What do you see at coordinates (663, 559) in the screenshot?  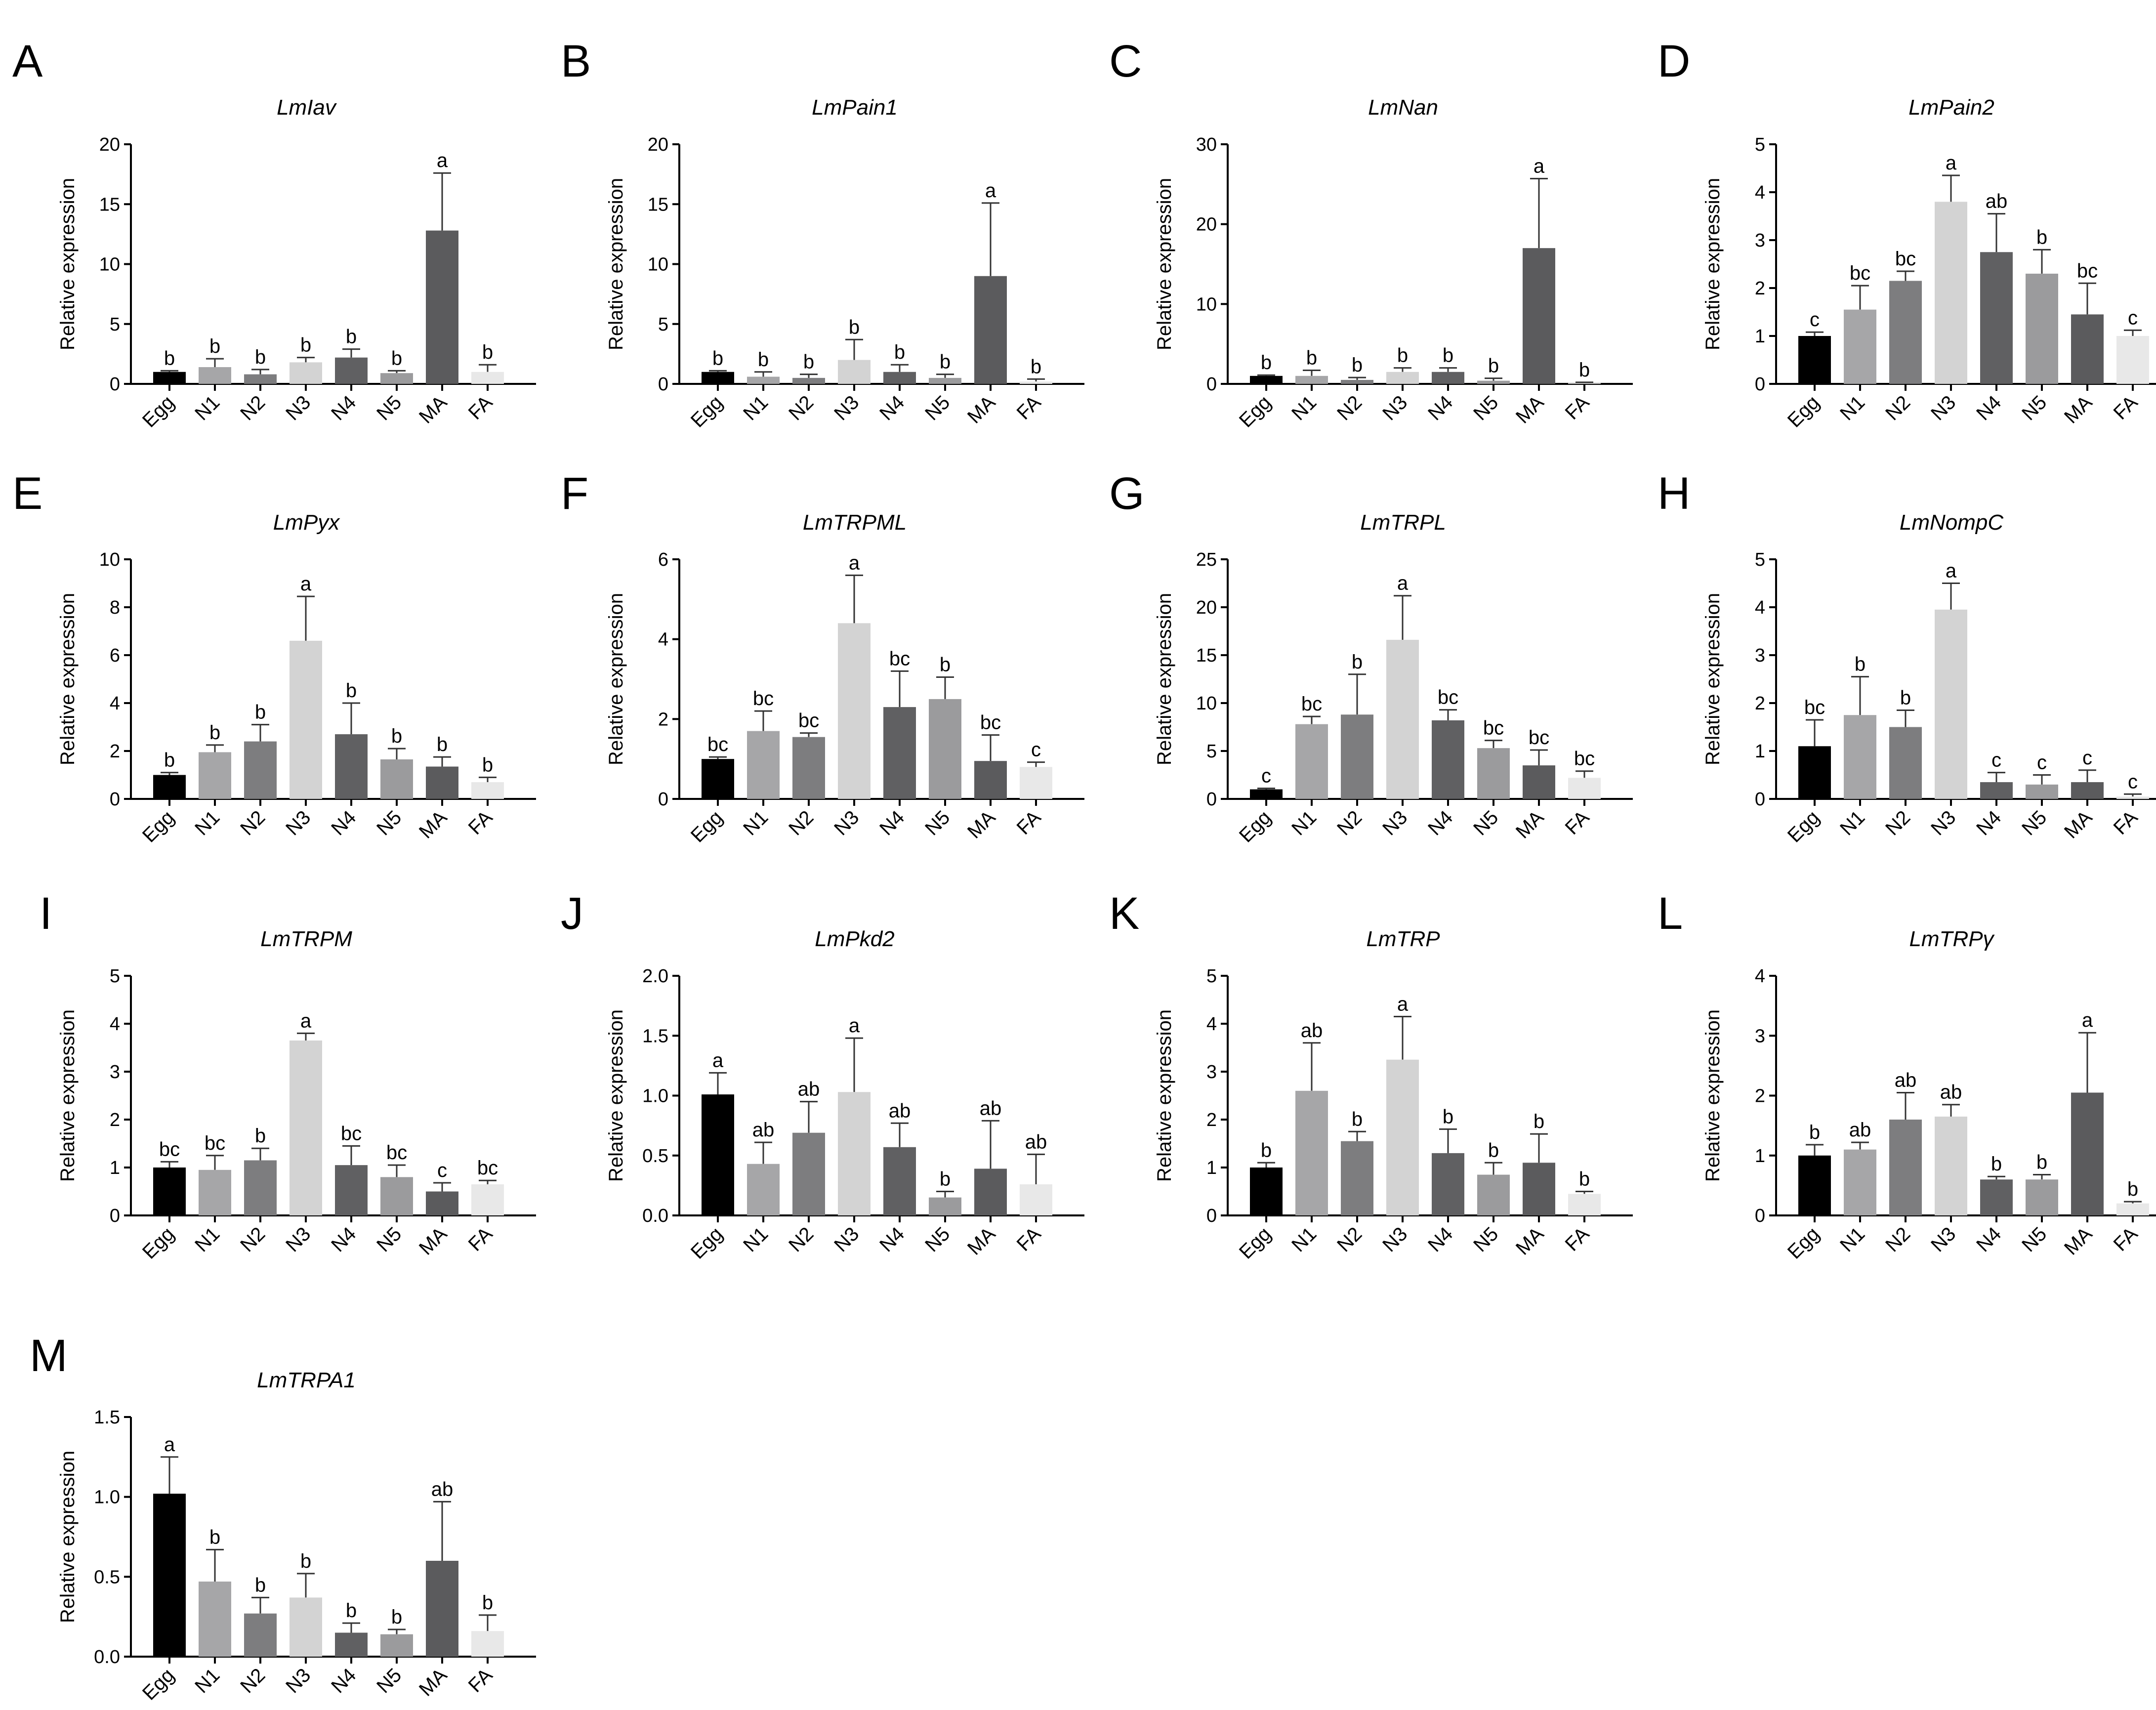 I see `y-tick-label: 6` at bounding box center [663, 559].